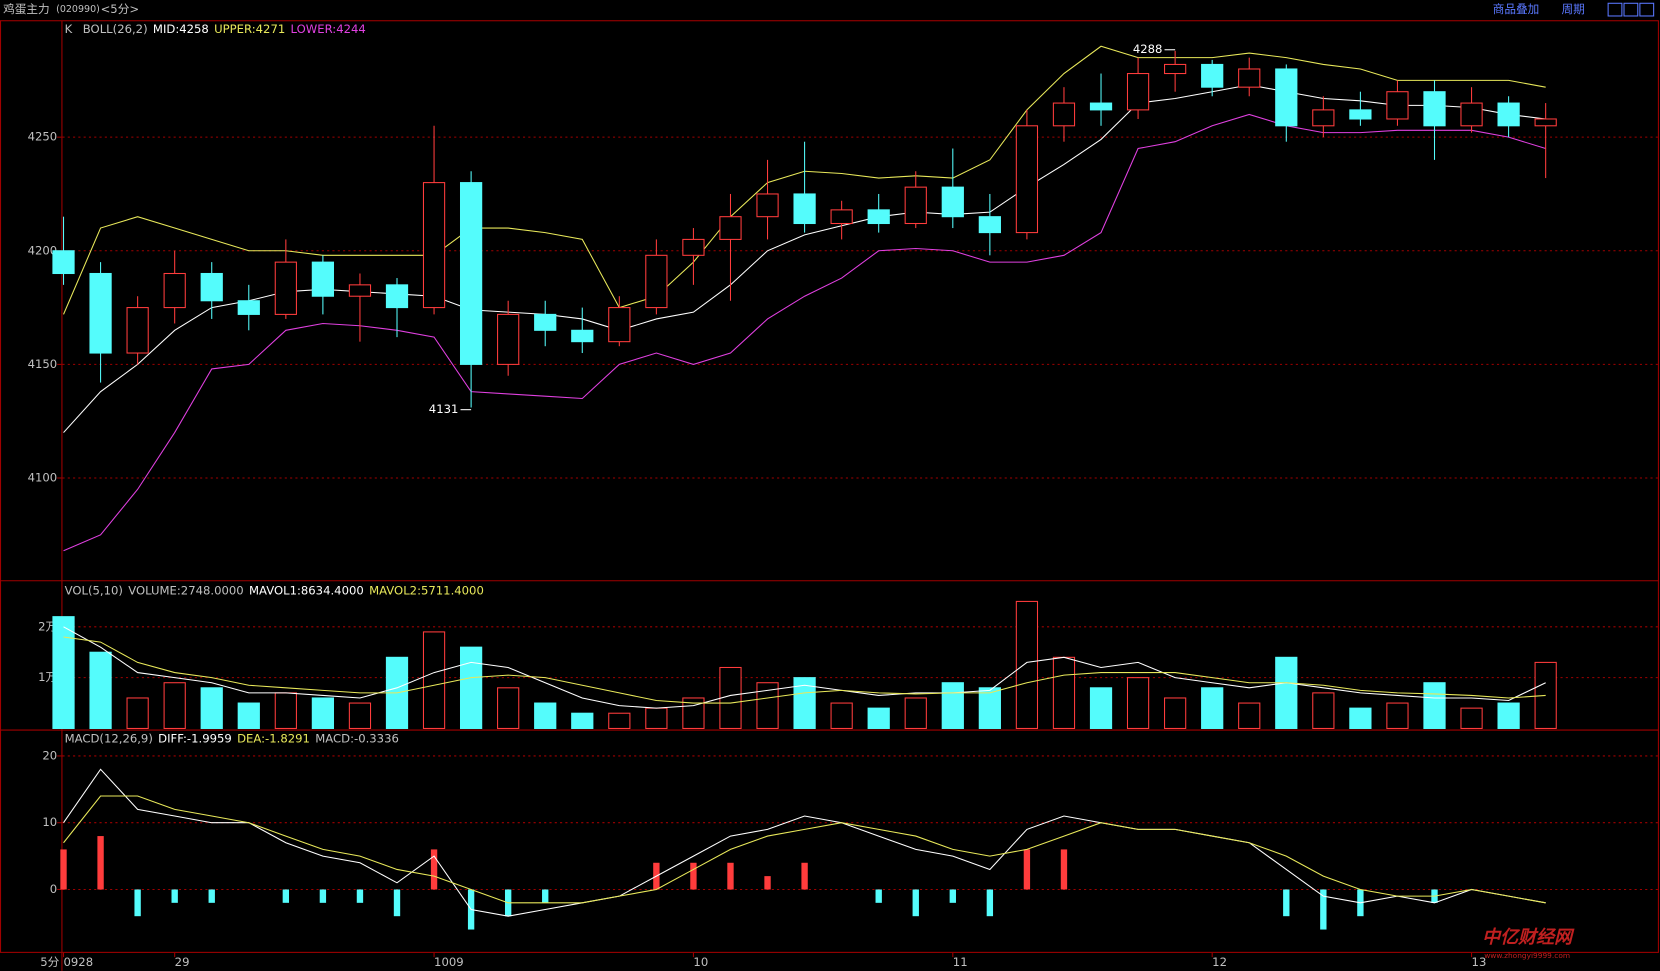 This screenshot has width=1660, height=971. I want to click on x-tick-label: 1009, so click(449, 962).